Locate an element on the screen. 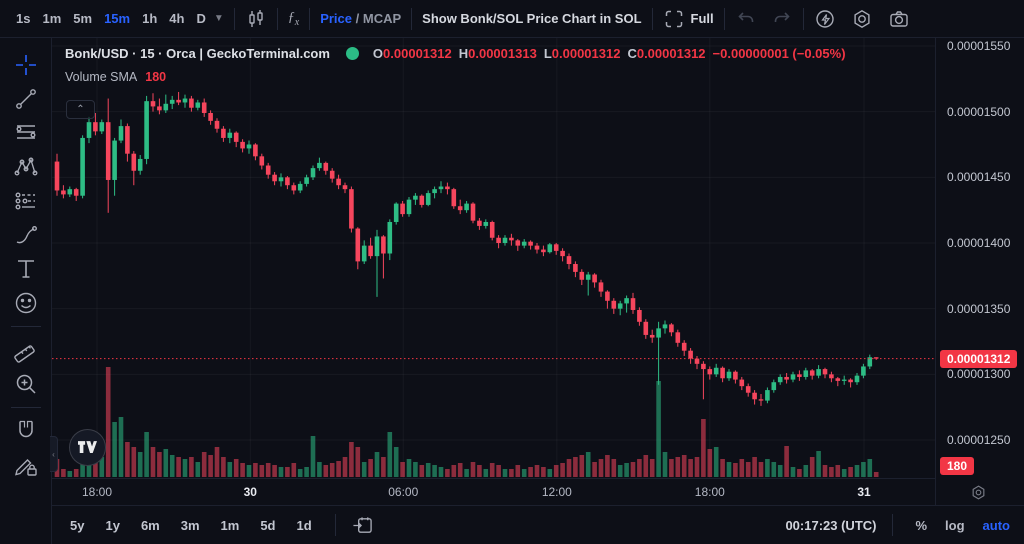 The image size is (1024, 544). range-button-3m: 3m is located at coordinates (190, 525).